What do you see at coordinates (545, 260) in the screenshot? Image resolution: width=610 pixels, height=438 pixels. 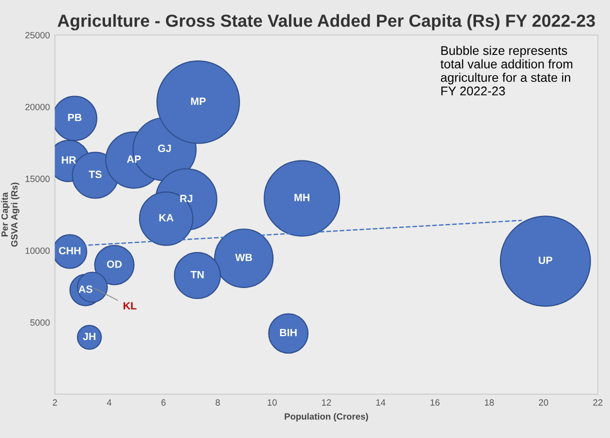 I see `series-label: UP` at bounding box center [545, 260].